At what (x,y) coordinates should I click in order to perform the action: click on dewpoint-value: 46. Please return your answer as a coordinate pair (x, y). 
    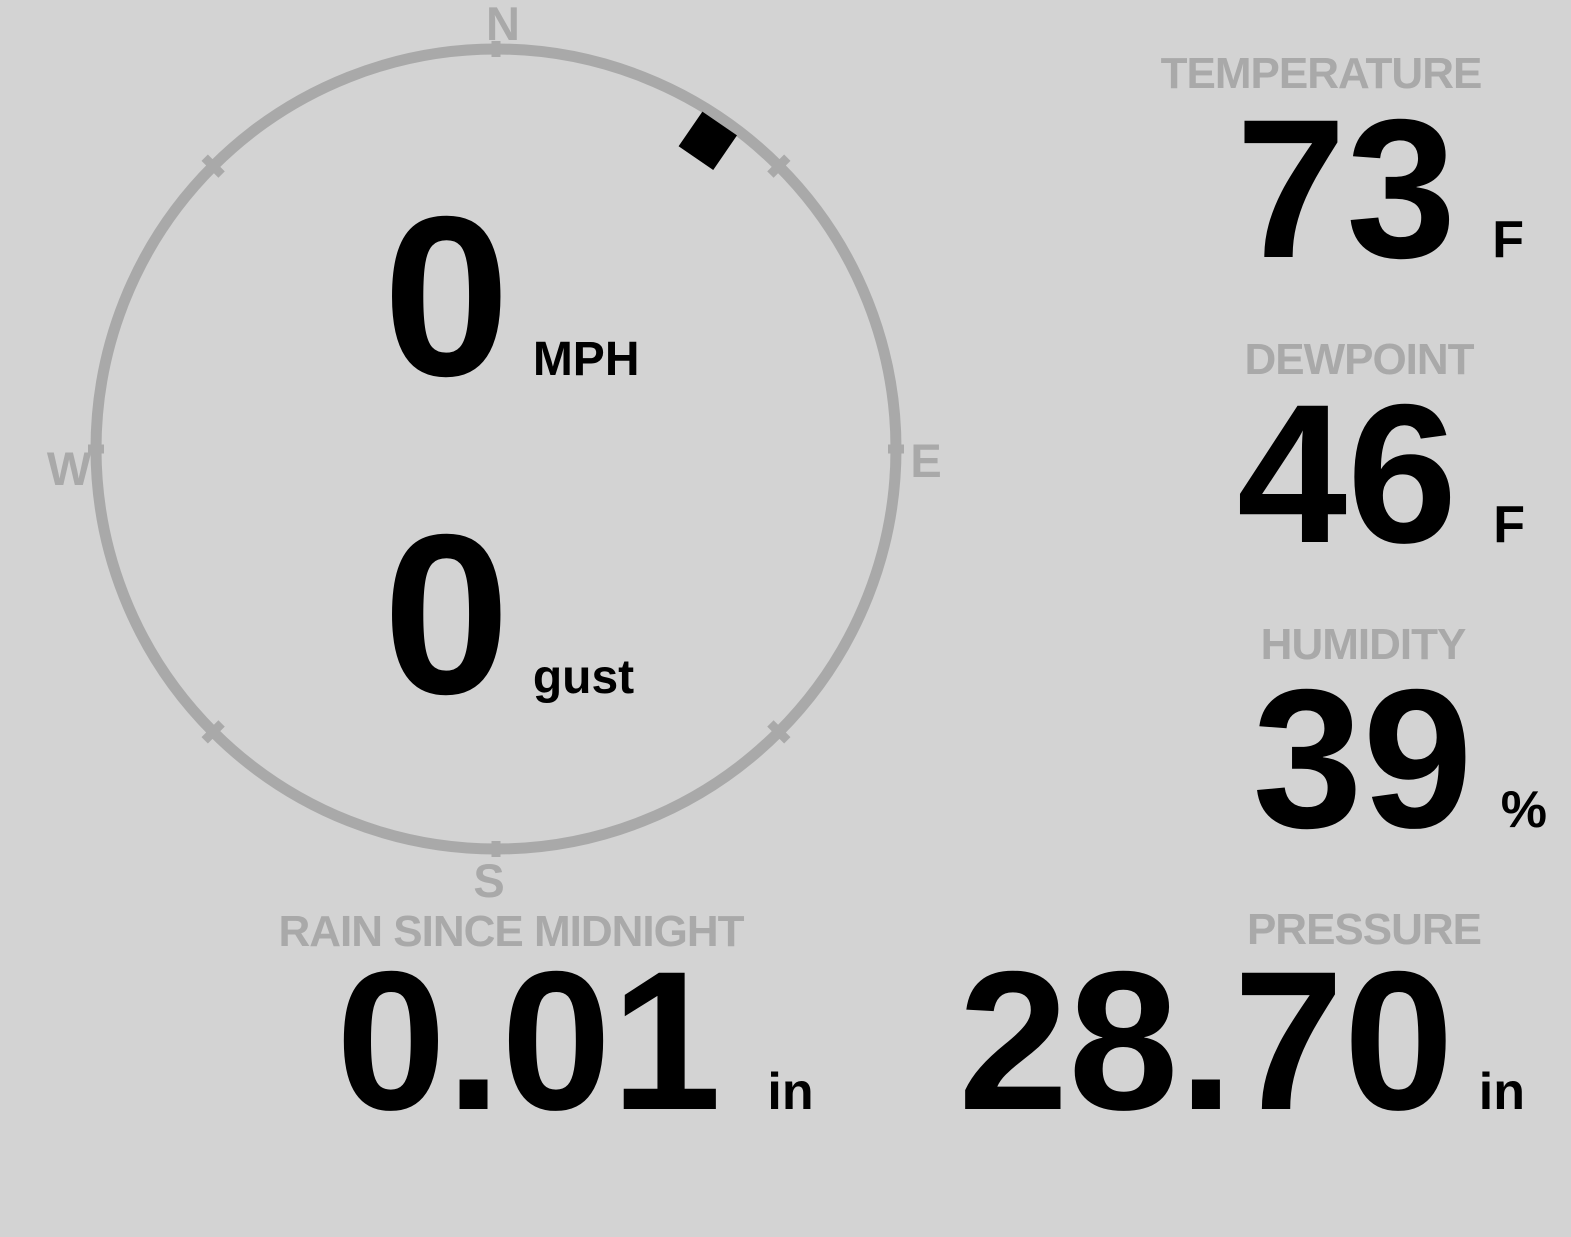
    Looking at the image, I should click on (1347, 473).